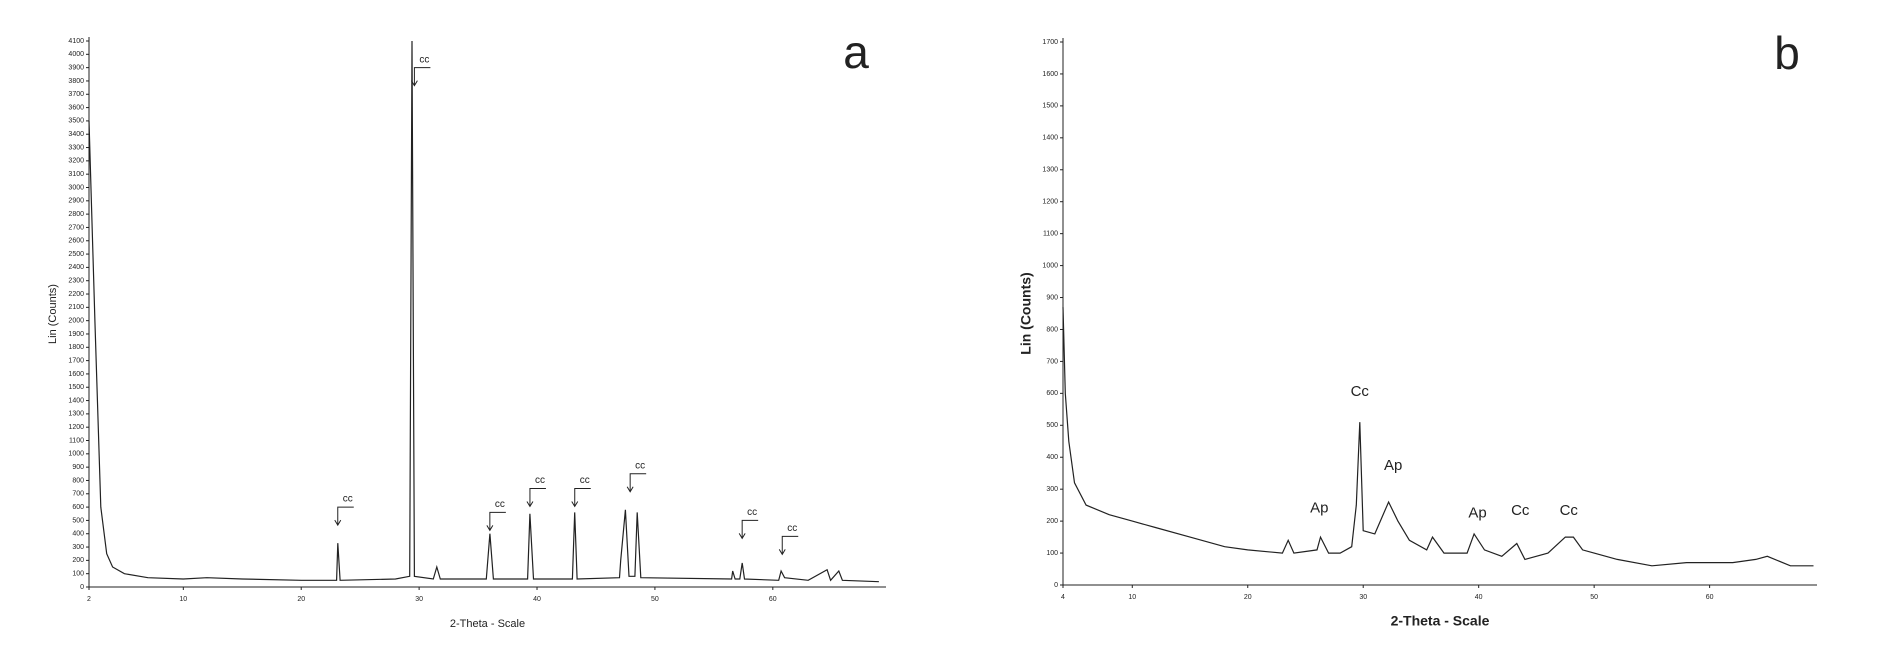 The width and height of the screenshot is (1903, 655). I want to click on x-tick-label: 30, so click(1363, 597).